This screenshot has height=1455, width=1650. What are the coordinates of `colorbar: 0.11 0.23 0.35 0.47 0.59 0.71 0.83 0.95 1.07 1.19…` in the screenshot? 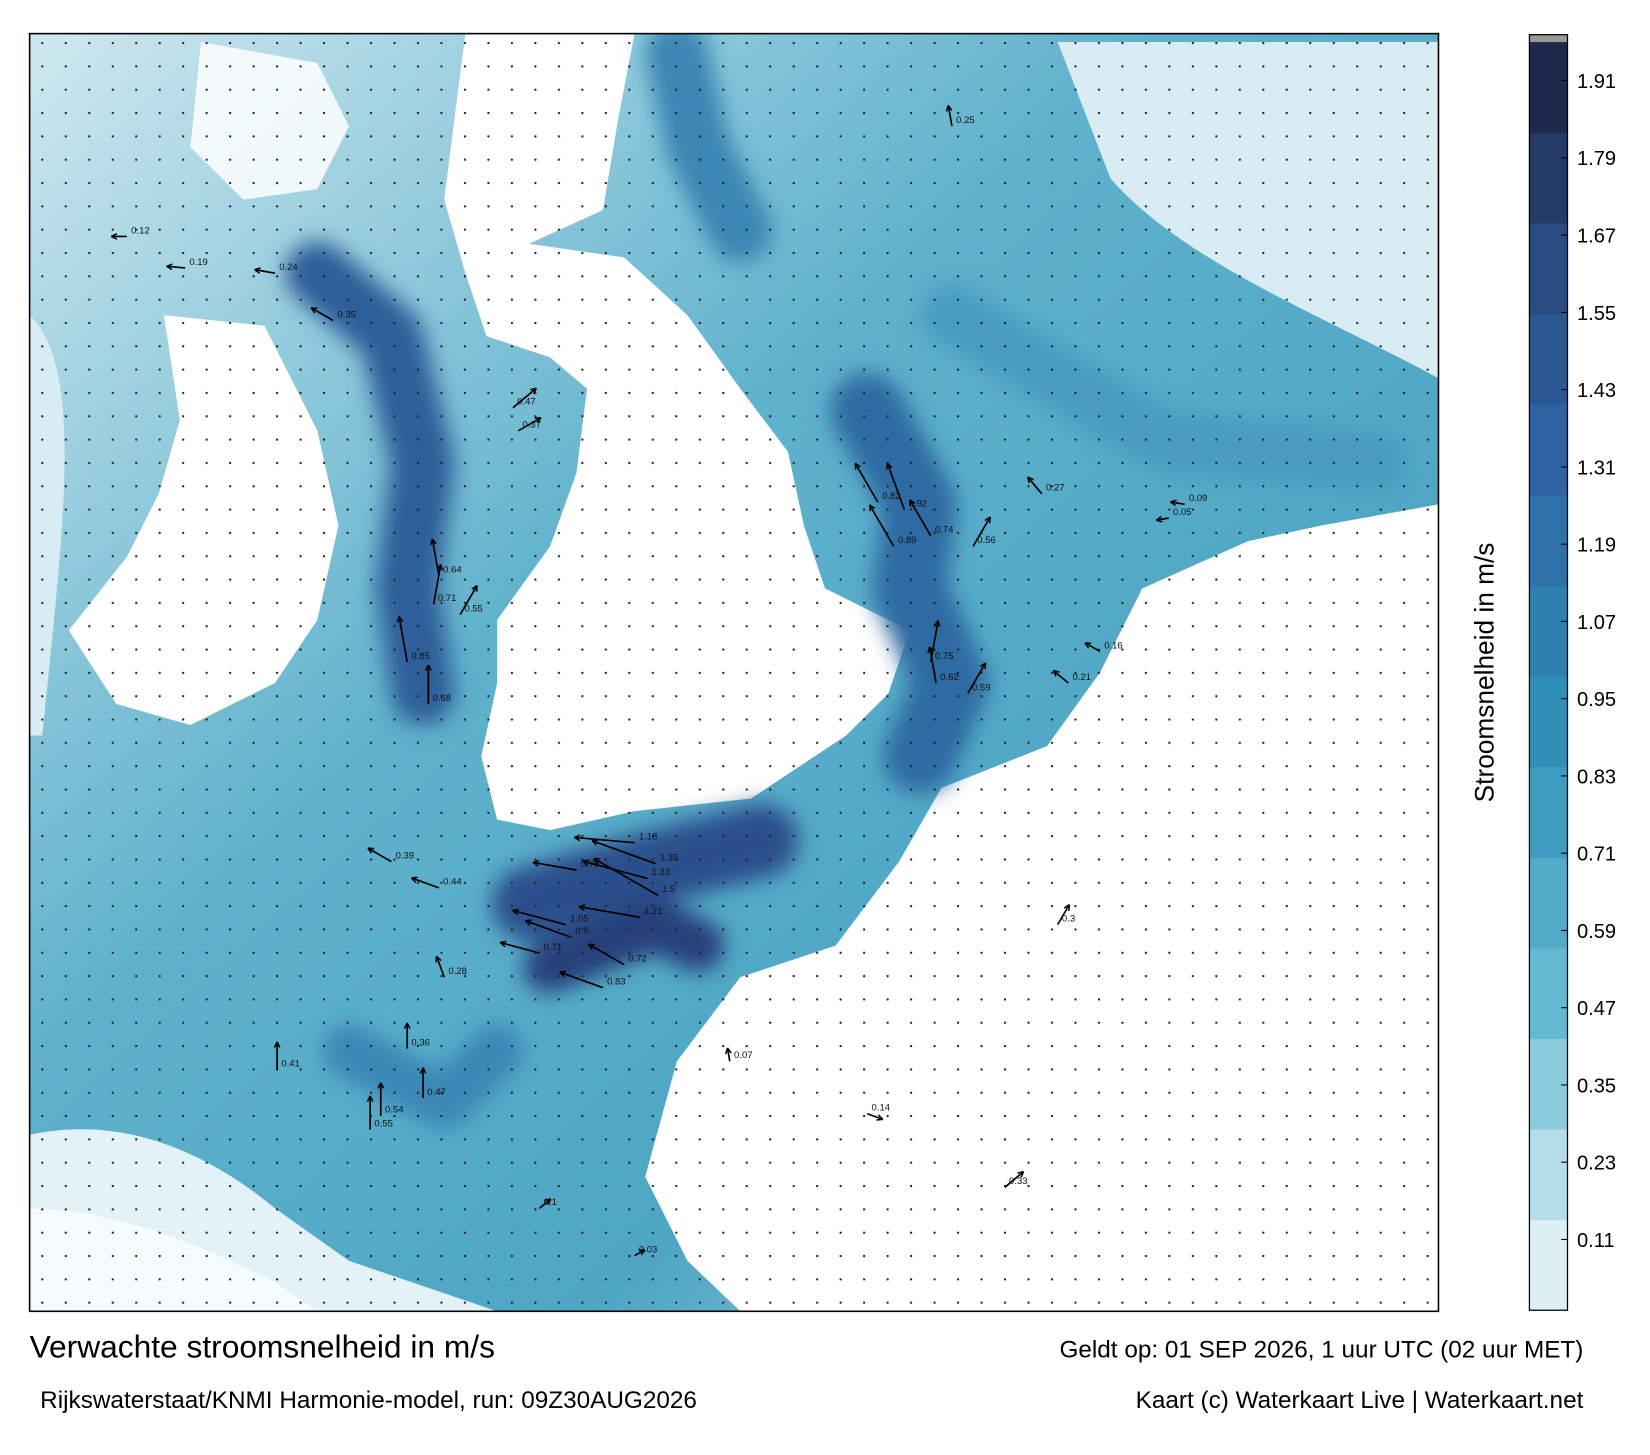 It's located at (1572, 672).